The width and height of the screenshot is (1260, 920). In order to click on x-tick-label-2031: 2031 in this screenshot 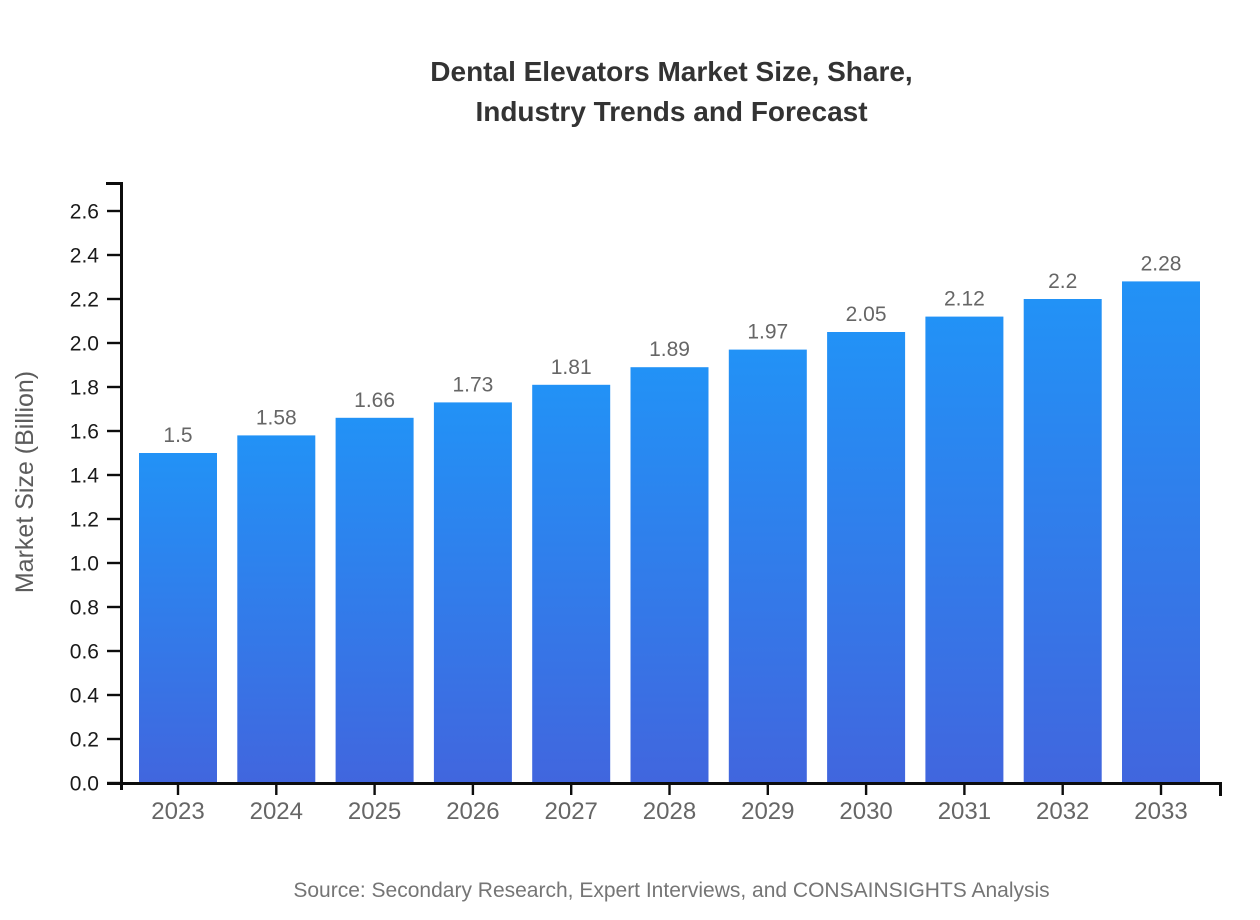, I will do `click(964, 811)`.